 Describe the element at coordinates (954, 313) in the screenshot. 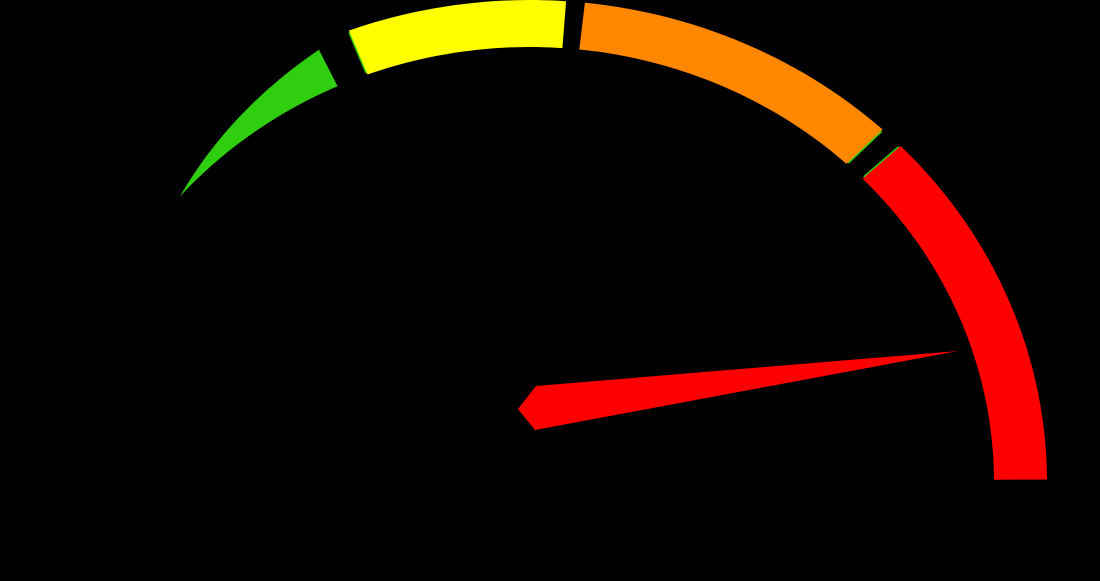

I see `gauge-zone-red` at that location.